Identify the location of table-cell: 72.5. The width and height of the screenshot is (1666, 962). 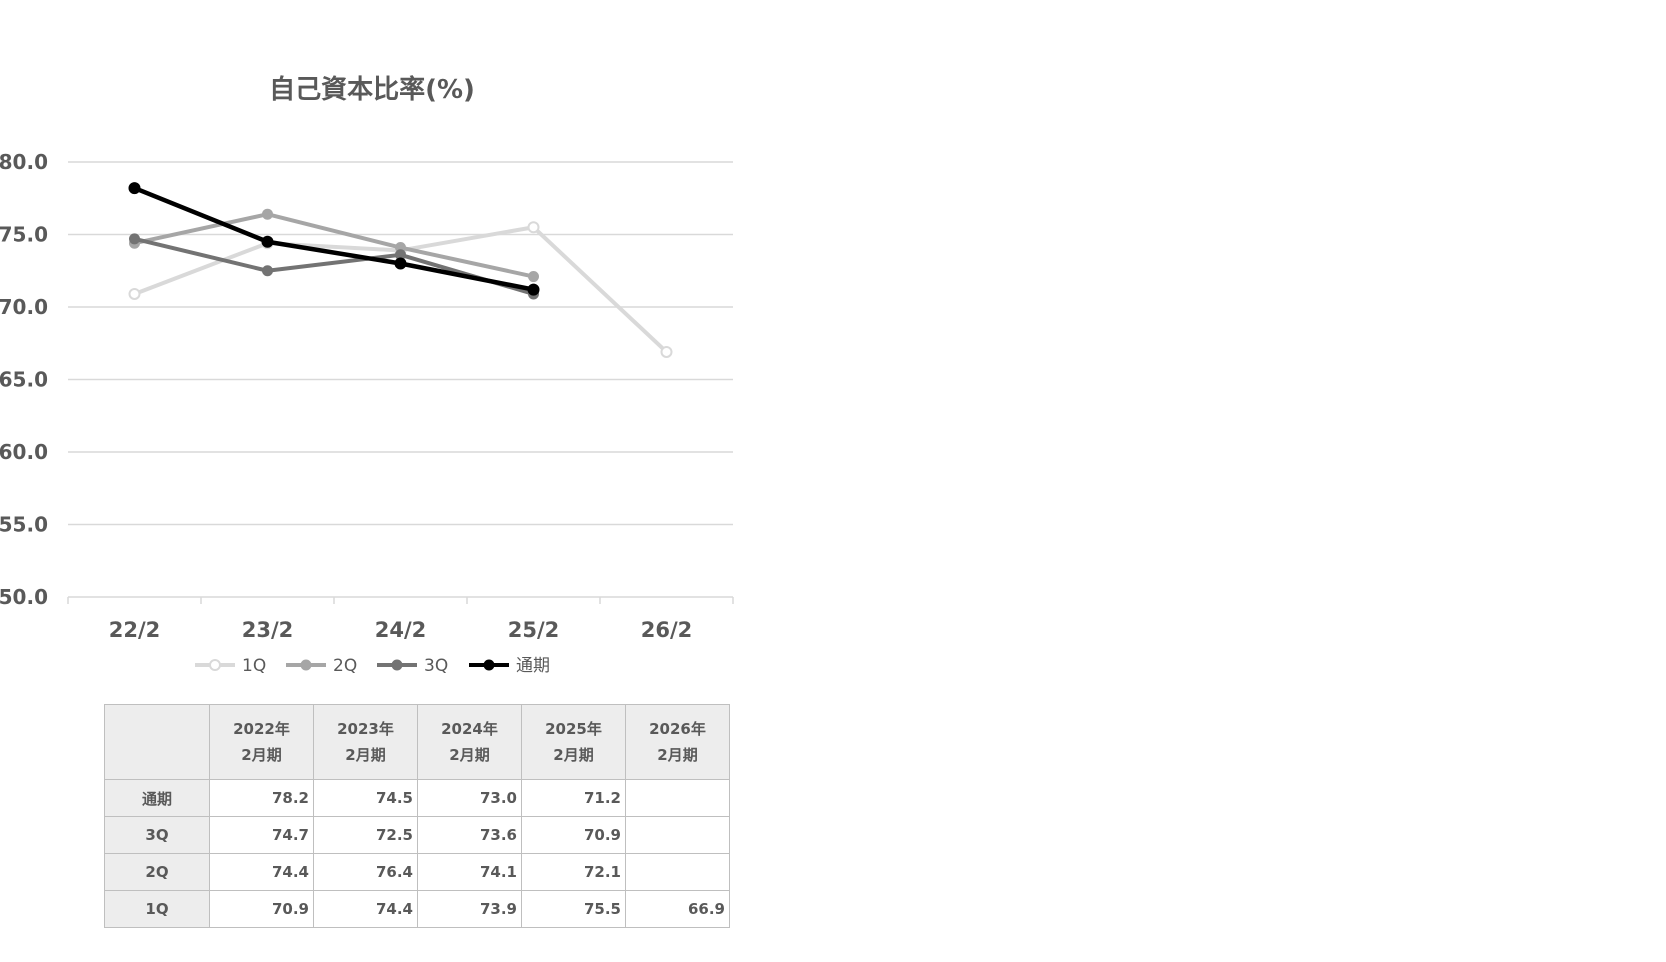
(365, 835).